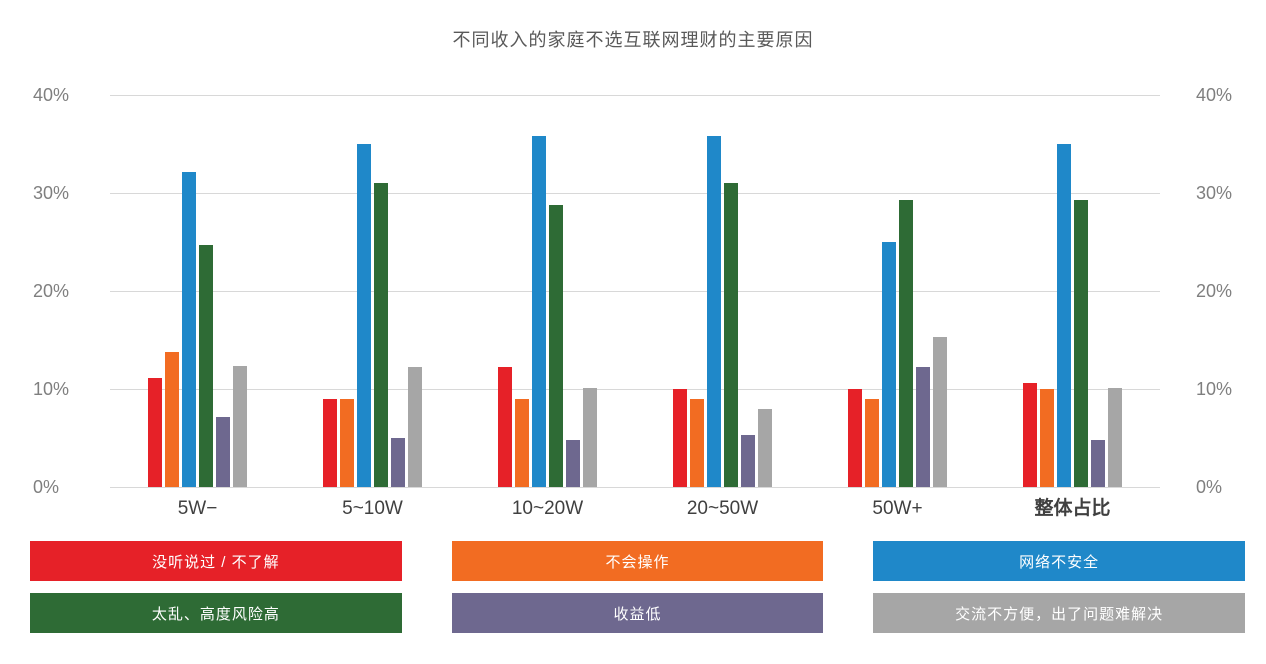  I want to click on legend-item: 没听说过 / 不了解, so click(216, 561).